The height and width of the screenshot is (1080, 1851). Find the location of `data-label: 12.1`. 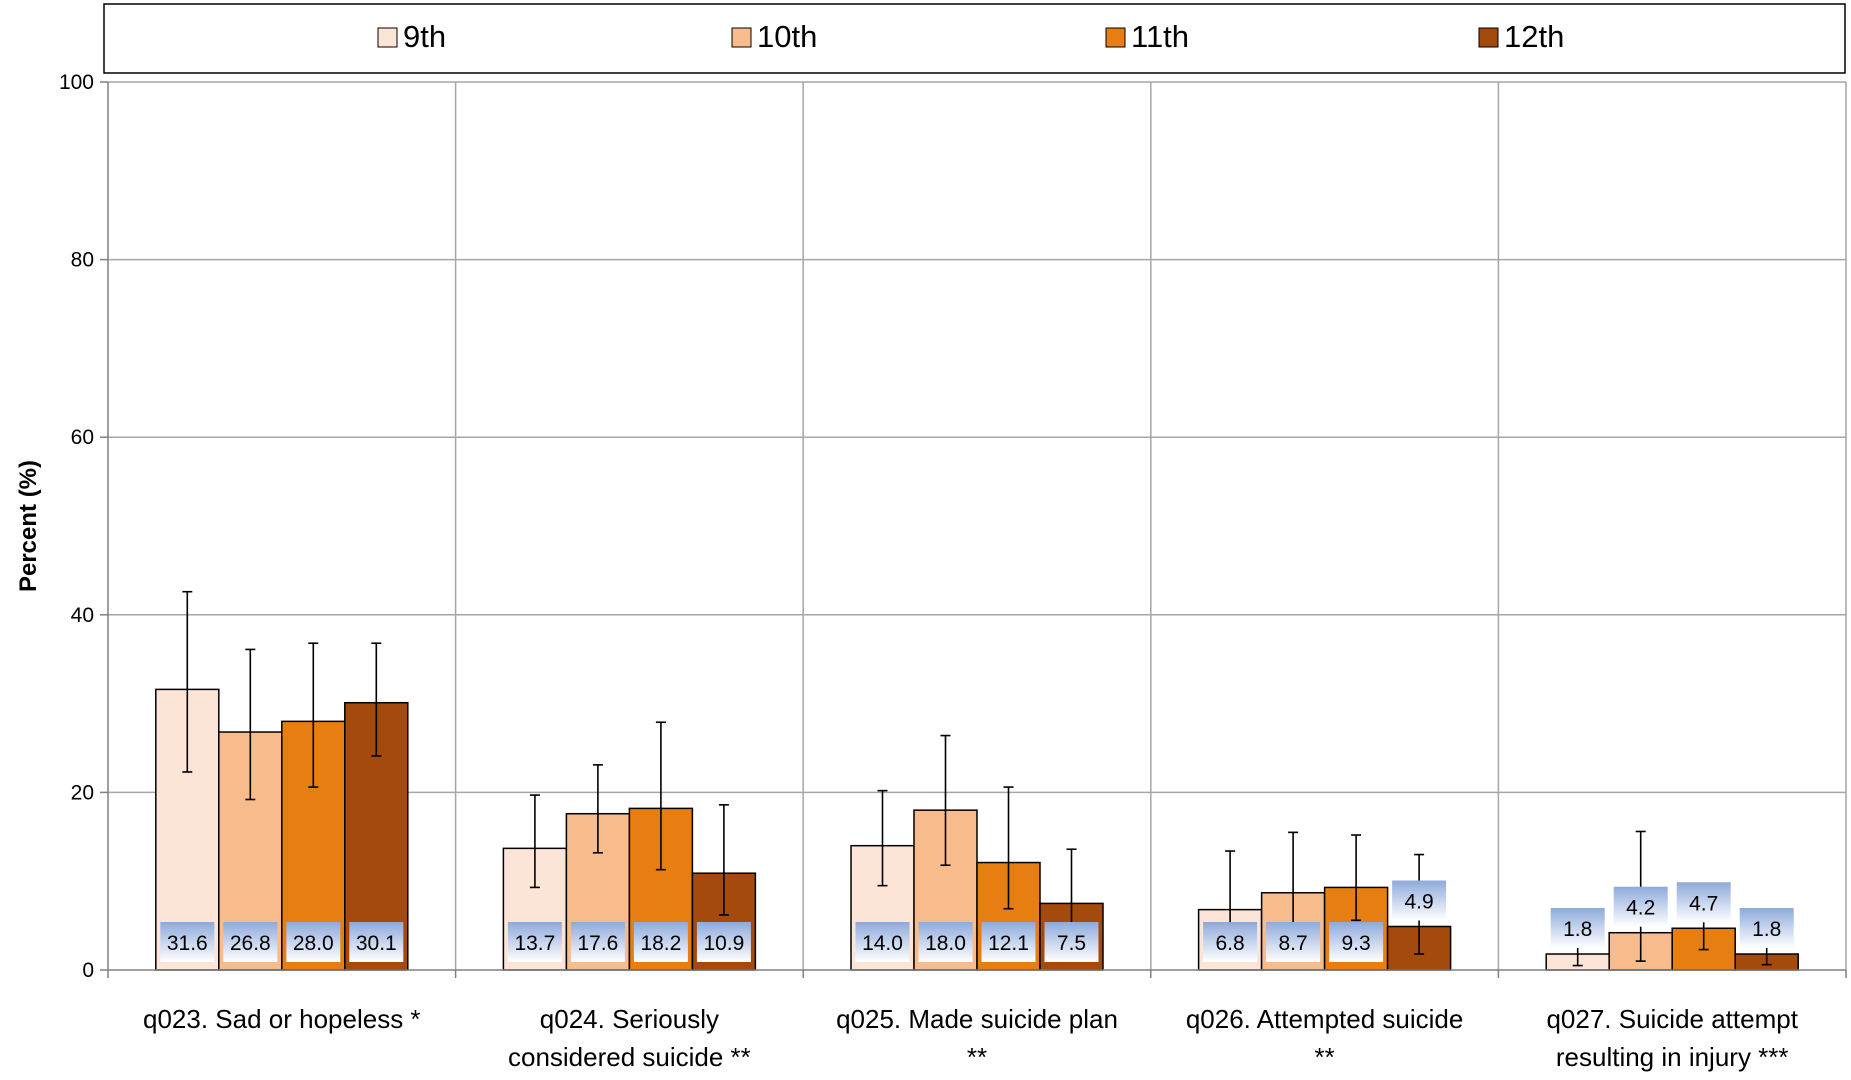

data-label: 12.1 is located at coordinates (1008, 943).